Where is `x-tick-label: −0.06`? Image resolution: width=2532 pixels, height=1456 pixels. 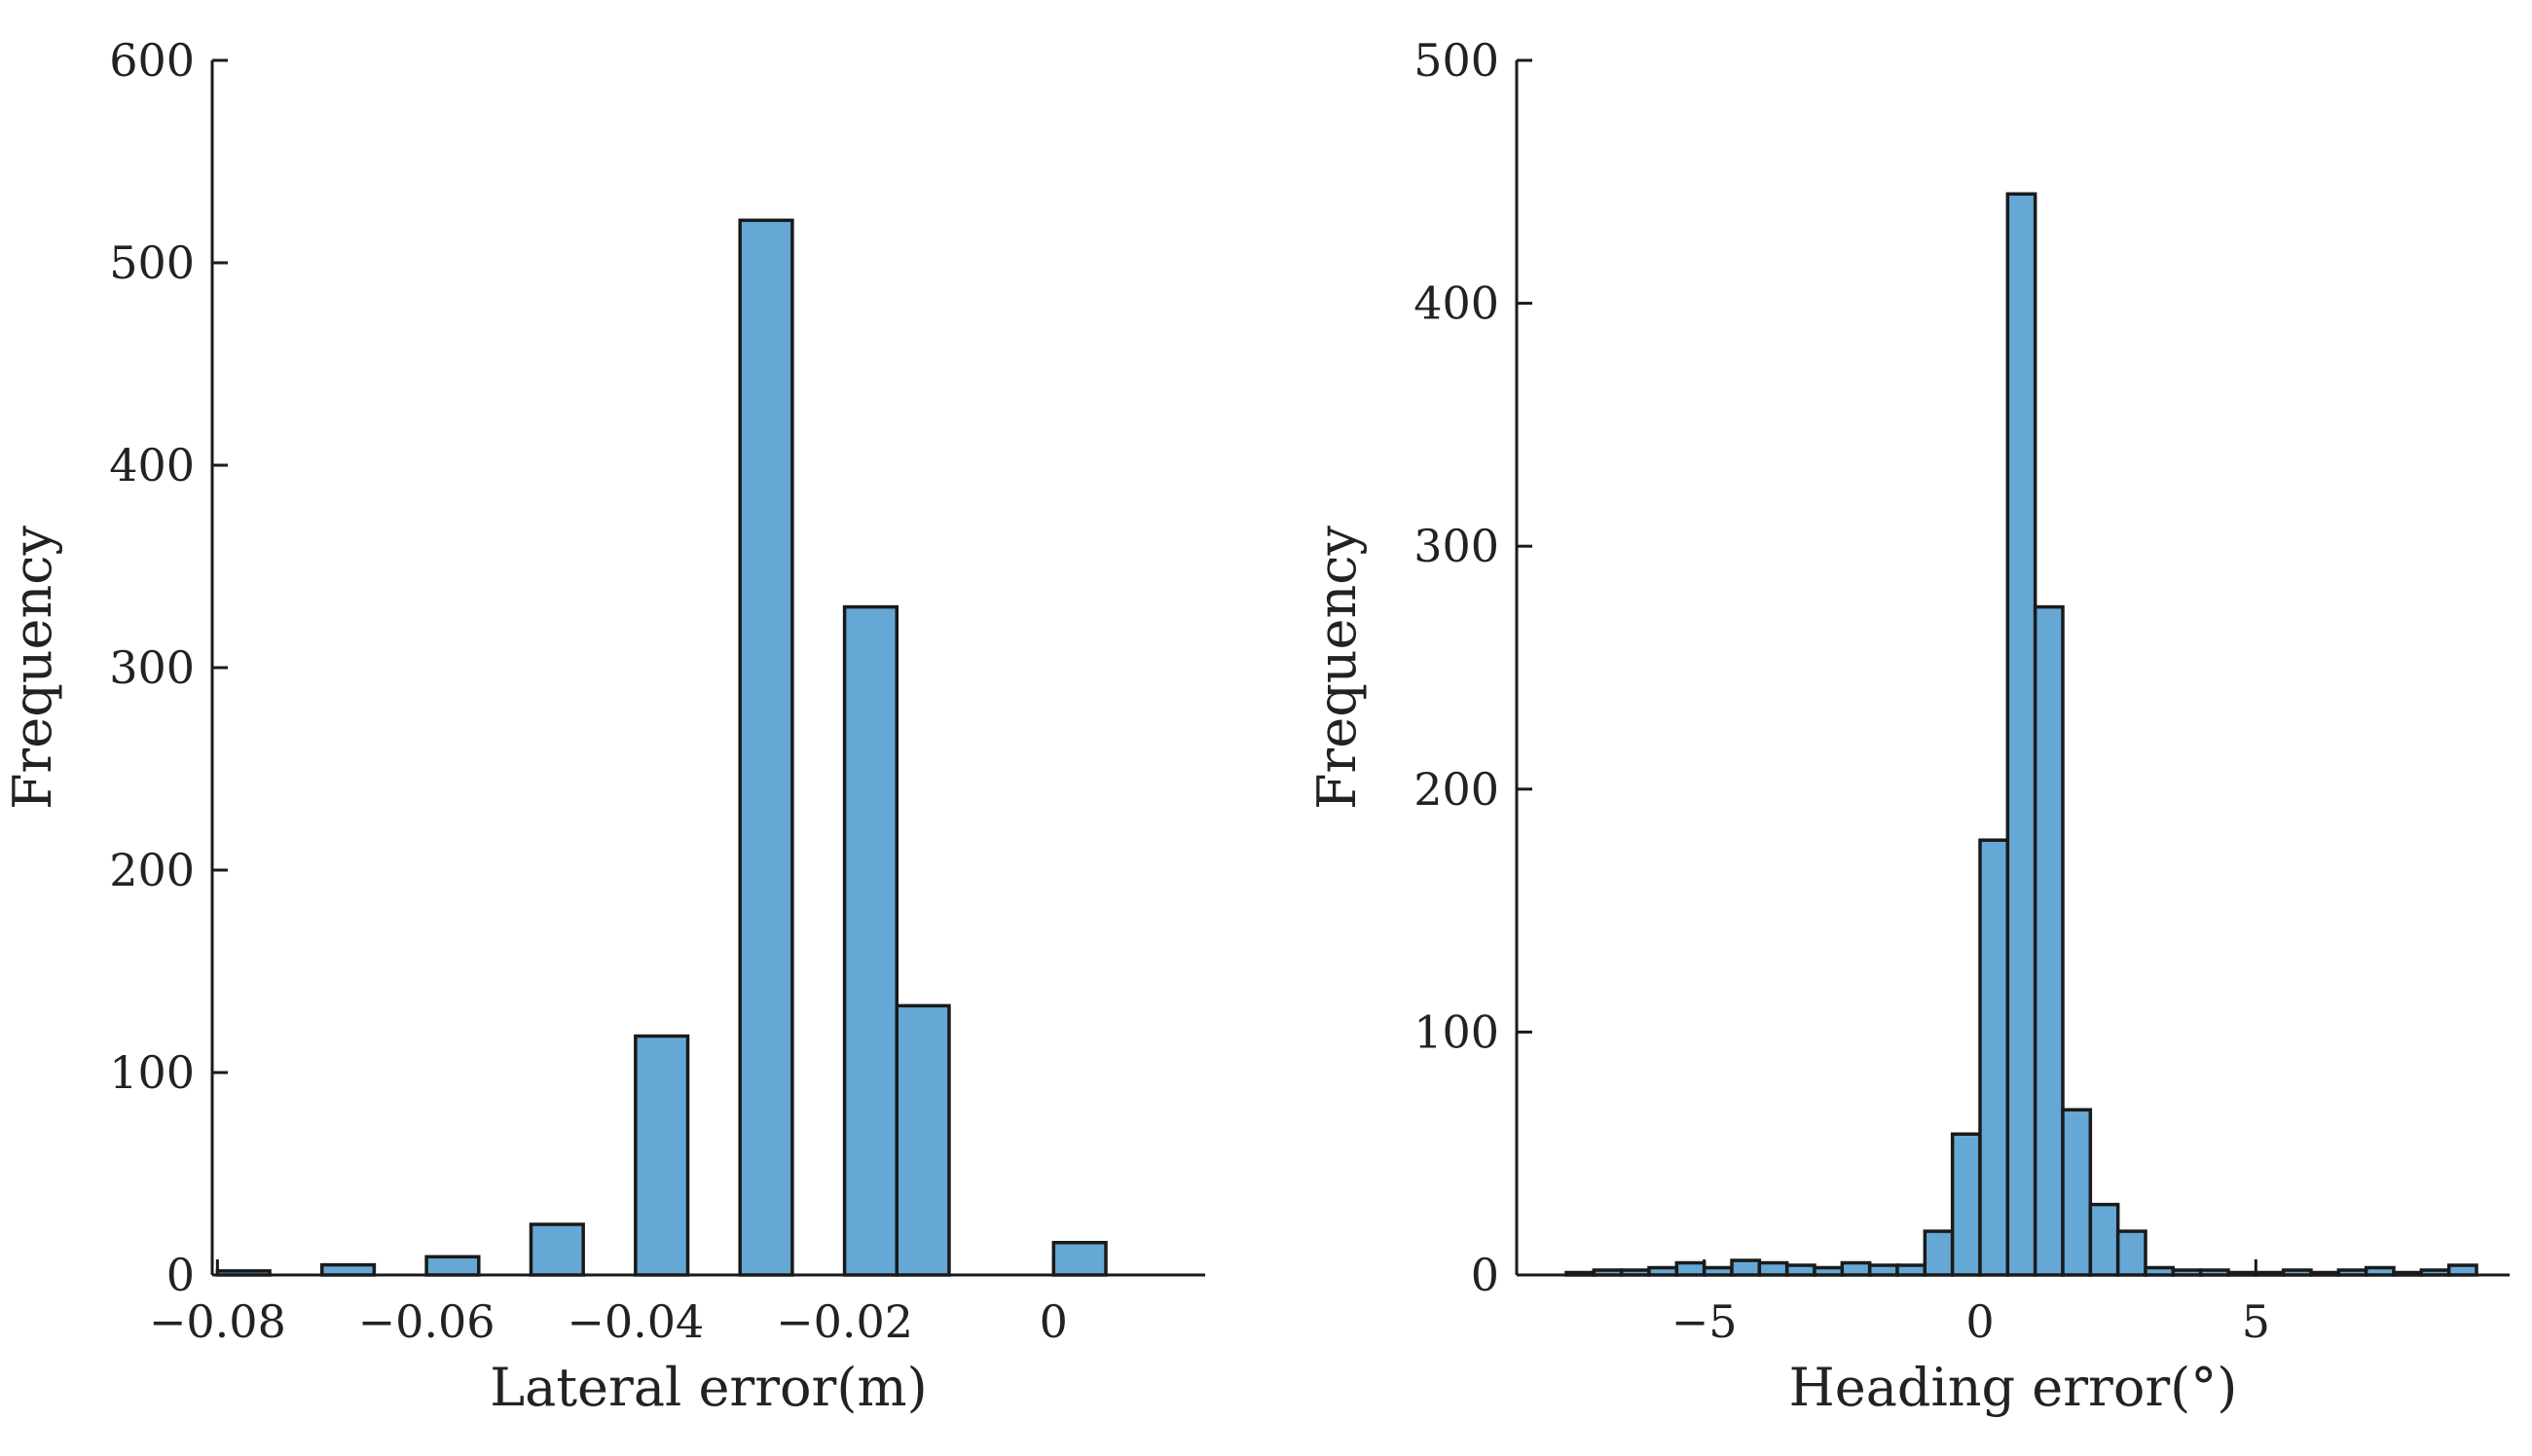 x-tick-label: −0.06 is located at coordinates (426, 1321).